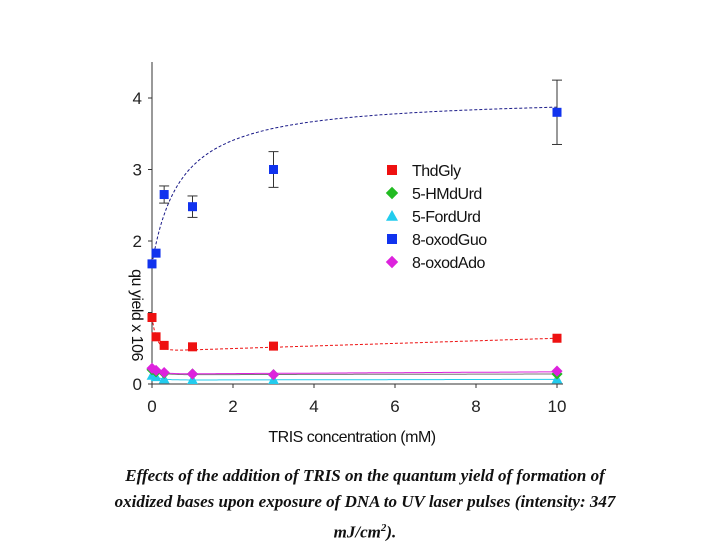 The image size is (720, 546). Describe the element at coordinates (137, 241) in the screenshot. I see `y-tick-label: 2` at that location.